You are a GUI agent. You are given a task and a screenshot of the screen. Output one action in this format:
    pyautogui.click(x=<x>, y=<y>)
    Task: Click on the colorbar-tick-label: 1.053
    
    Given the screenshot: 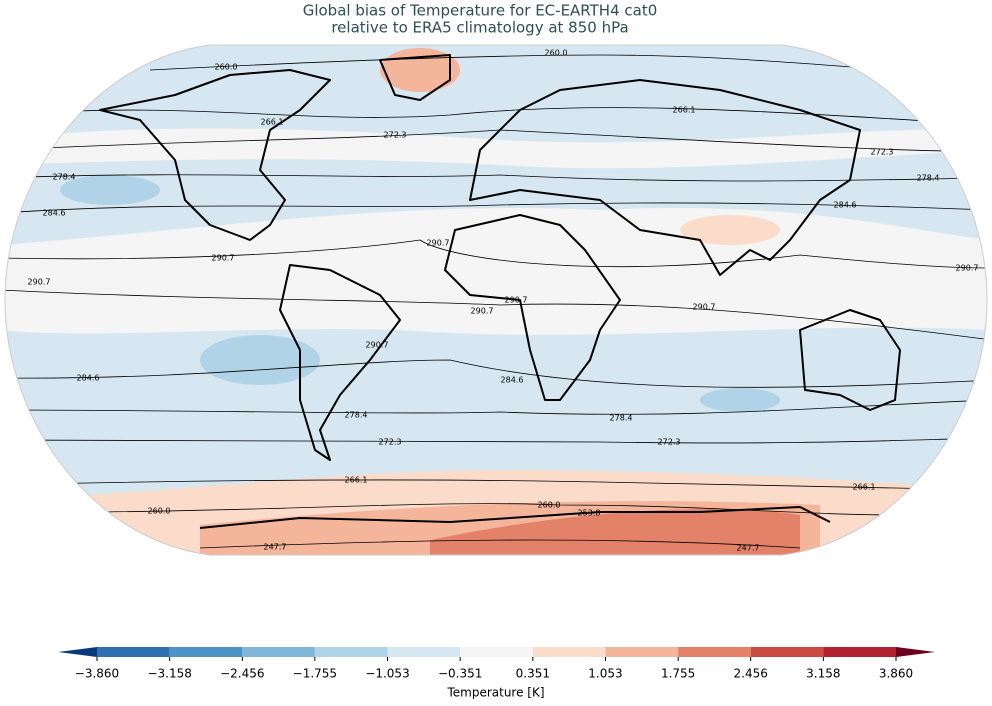 What is the action you would take?
    pyautogui.click(x=605, y=674)
    